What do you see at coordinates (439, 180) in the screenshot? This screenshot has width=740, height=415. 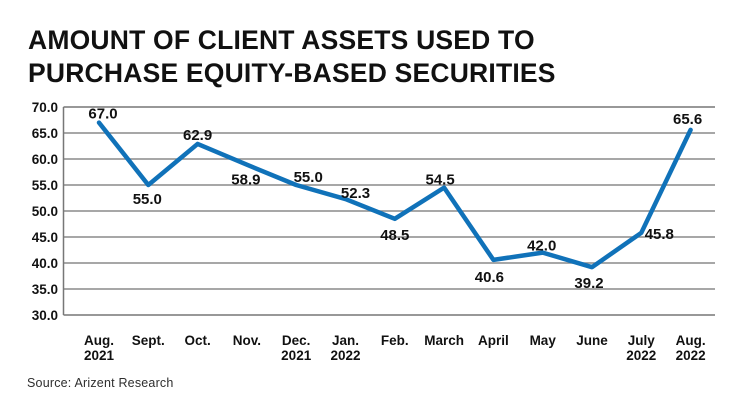 I see `data-point-label: 54.5` at bounding box center [439, 180].